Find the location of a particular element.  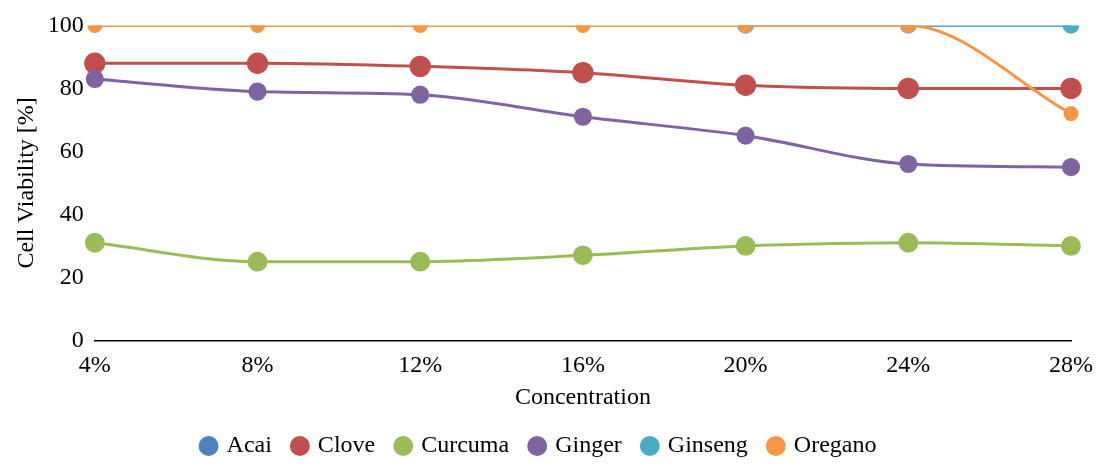

legend-label: Ginseng is located at coordinates (707, 444).